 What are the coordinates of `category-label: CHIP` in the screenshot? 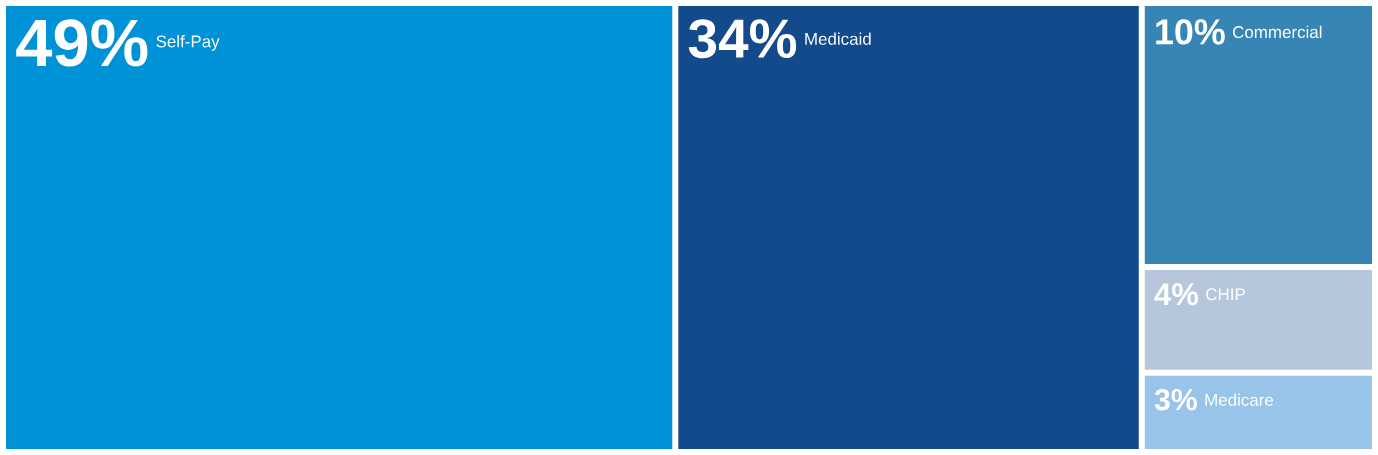 It's located at (1225, 294).